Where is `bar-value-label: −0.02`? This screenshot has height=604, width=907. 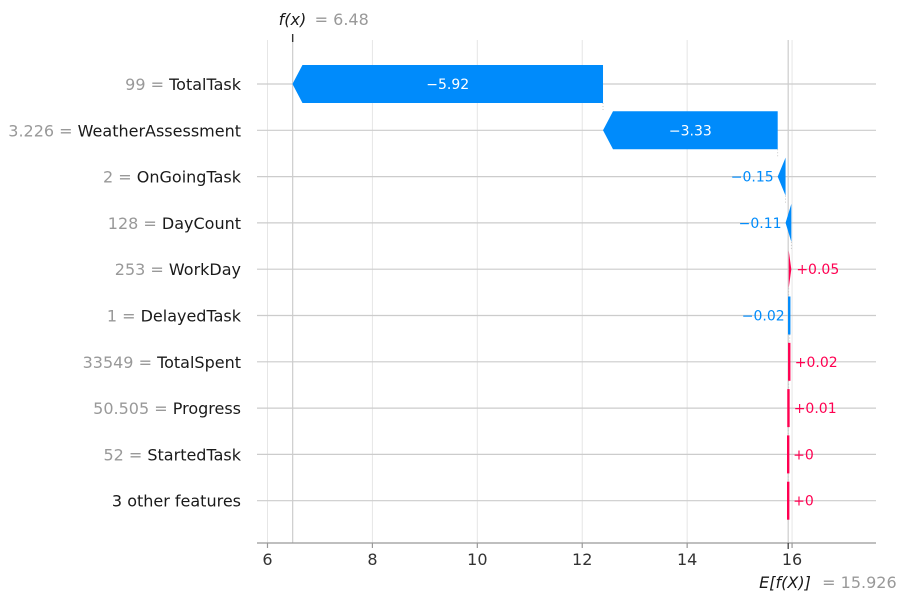
bar-value-label: −0.02 is located at coordinates (763, 317).